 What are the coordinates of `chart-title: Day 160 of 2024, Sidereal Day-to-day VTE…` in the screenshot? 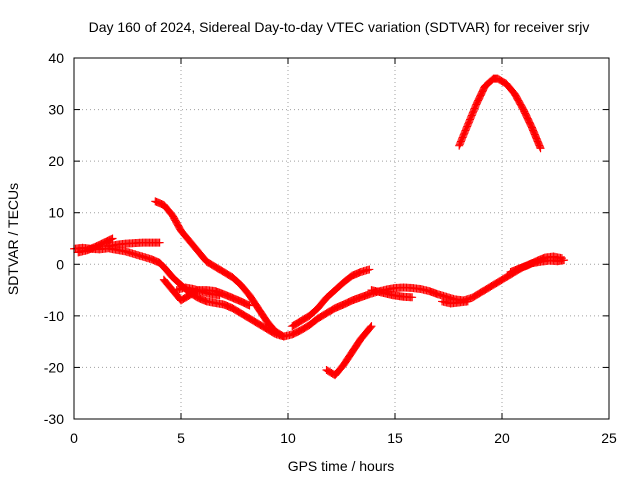 It's located at (339, 27).